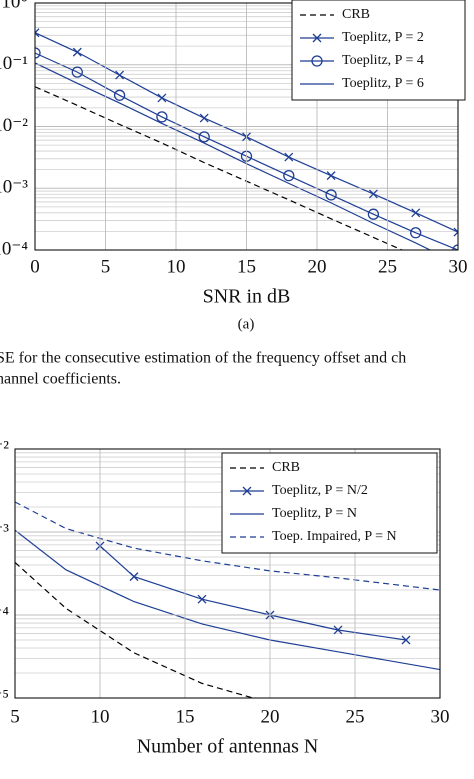 Image resolution: width=474 pixels, height=779 pixels. I want to click on legend-label: Toeplitz, P = N, so click(314, 513).